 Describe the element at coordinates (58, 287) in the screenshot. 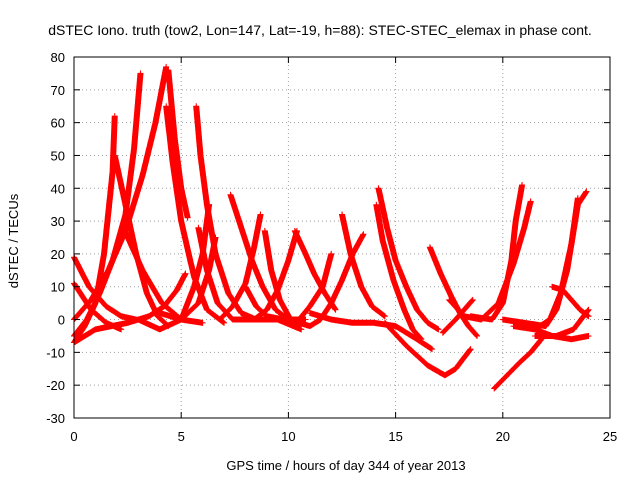

I see `y-tick-label: 10` at that location.